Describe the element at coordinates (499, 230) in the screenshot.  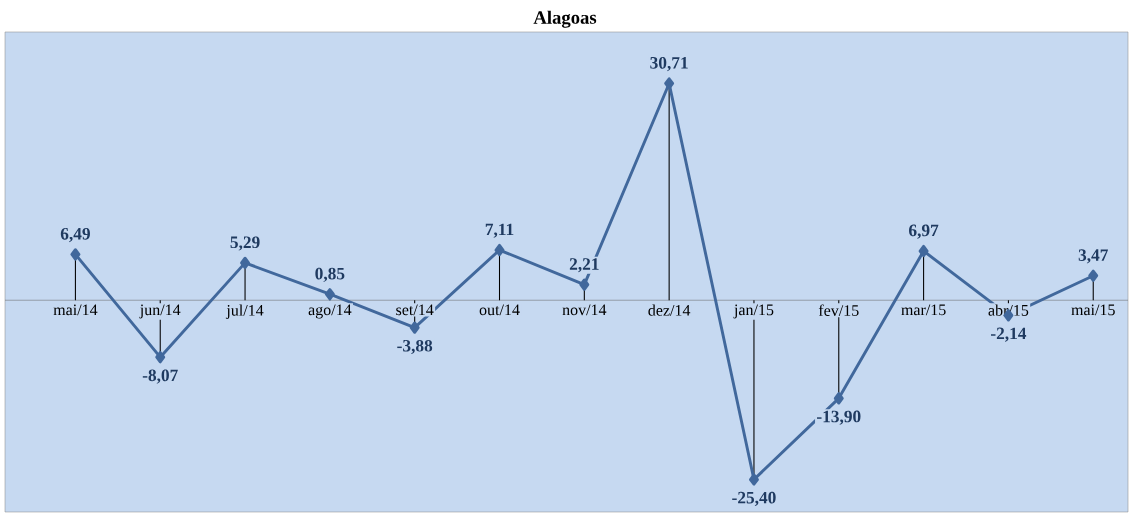
I see `data-label: 7,11` at that location.